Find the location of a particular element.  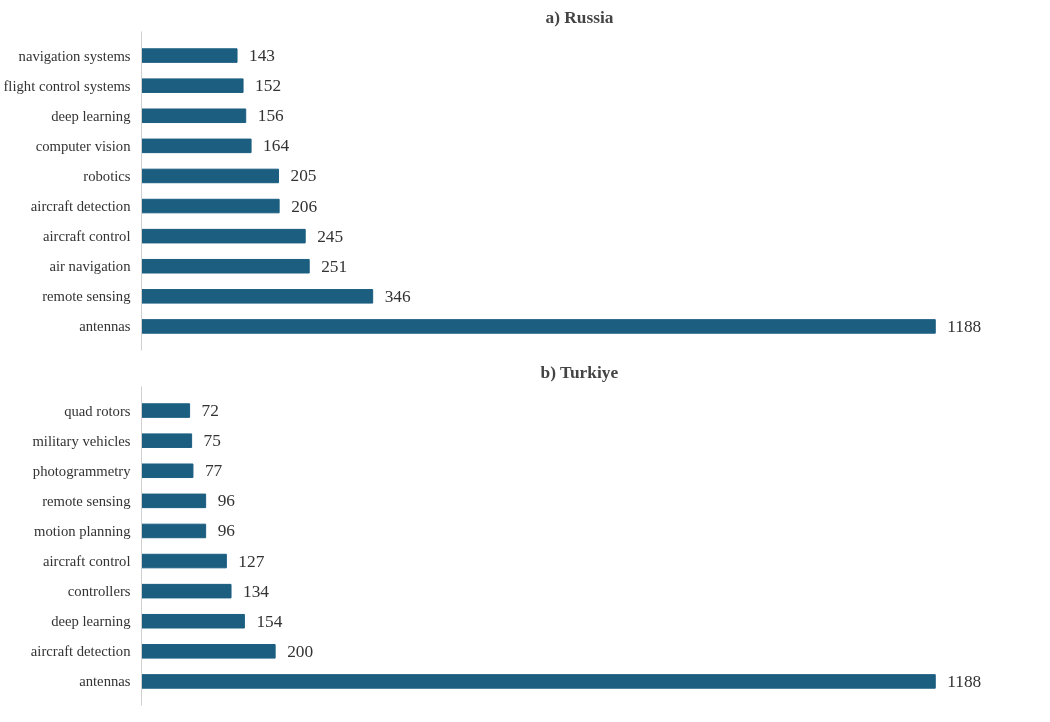

y-tick-label: photogrammetry is located at coordinates (82, 470).